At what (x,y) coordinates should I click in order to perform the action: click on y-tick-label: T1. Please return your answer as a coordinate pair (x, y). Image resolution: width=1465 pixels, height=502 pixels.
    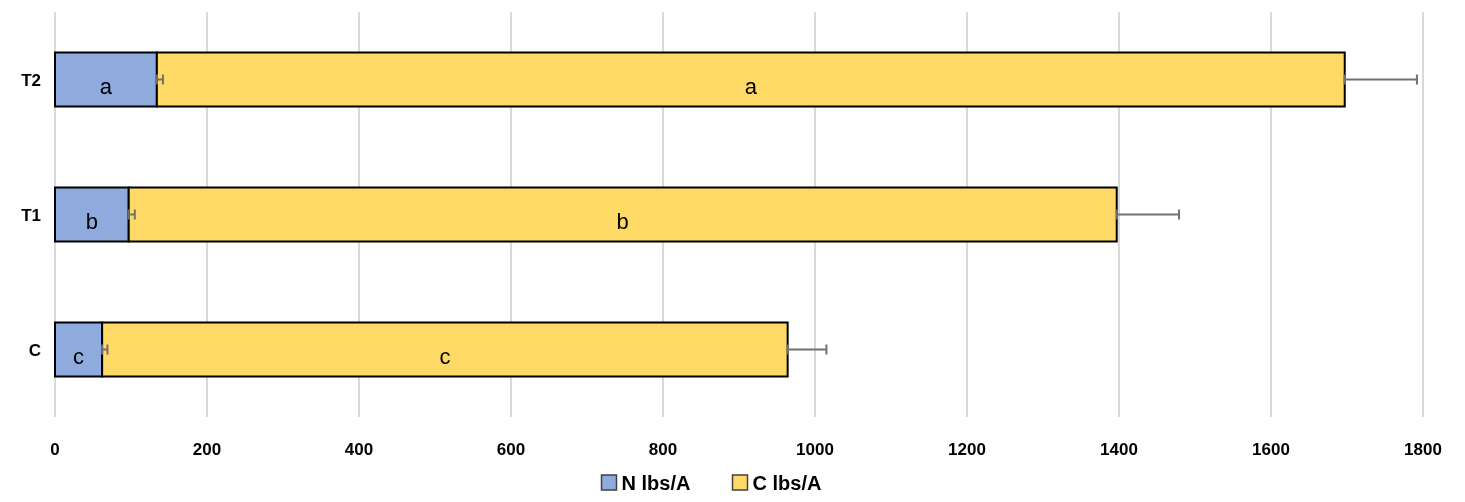
    Looking at the image, I should click on (31, 215).